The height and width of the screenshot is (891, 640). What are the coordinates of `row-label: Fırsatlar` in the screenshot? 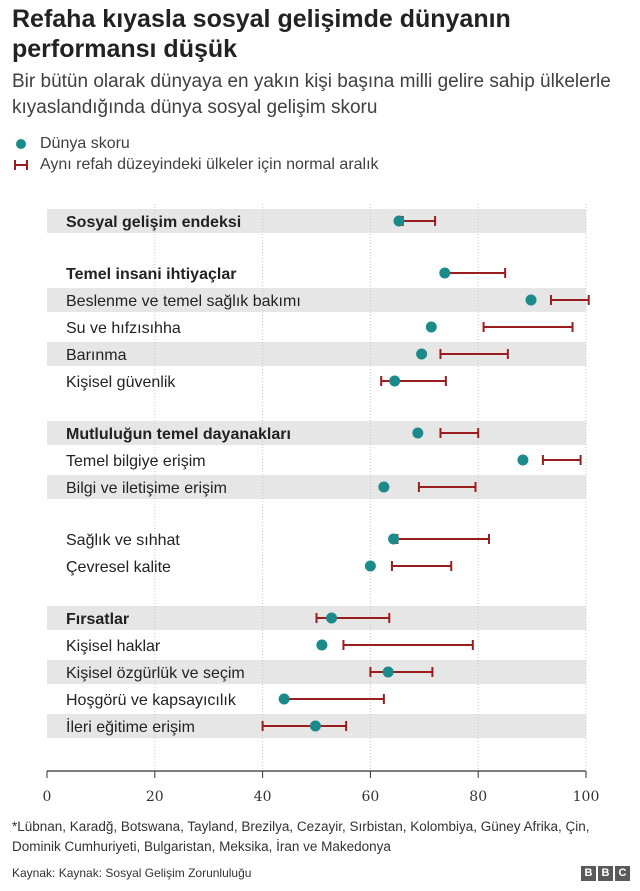 It's located at (97, 619).